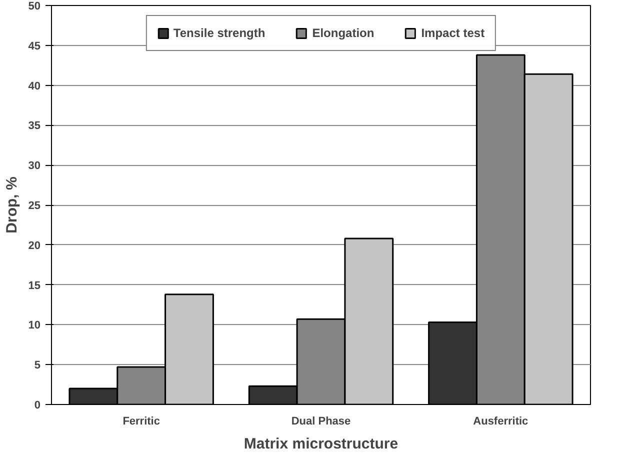 This screenshot has height=464, width=621. What do you see at coordinates (321, 422) in the screenshot?
I see `x-tick-label: Dual Phase` at bounding box center [321, 422].